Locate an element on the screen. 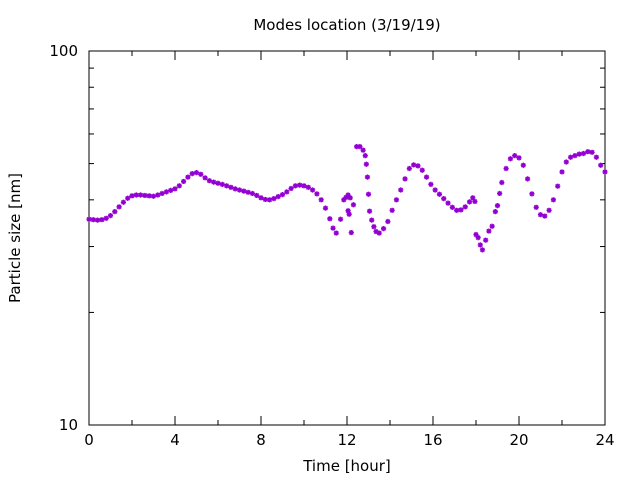 This screenshot has height=480, width=640. x-tick-label: 4 is located at coordinates (175, 440).